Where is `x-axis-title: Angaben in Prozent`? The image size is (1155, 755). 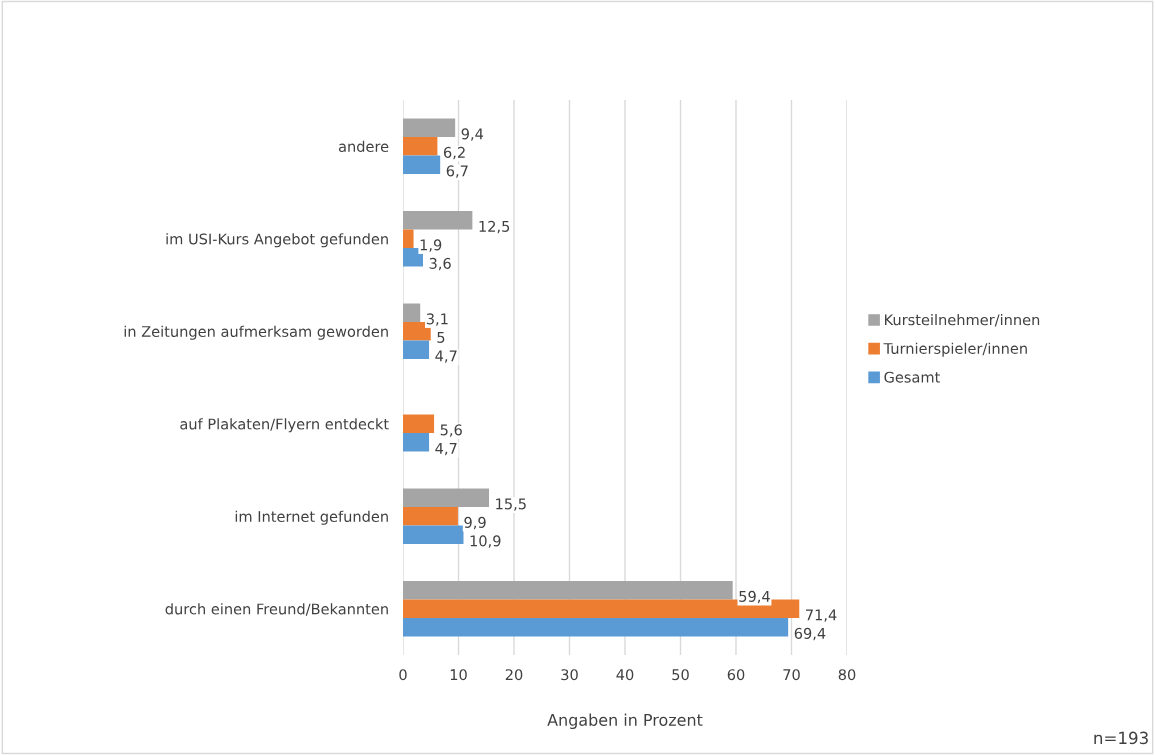
x-axis-title: Angaben in Prozent is located at coordinates (625, 721).